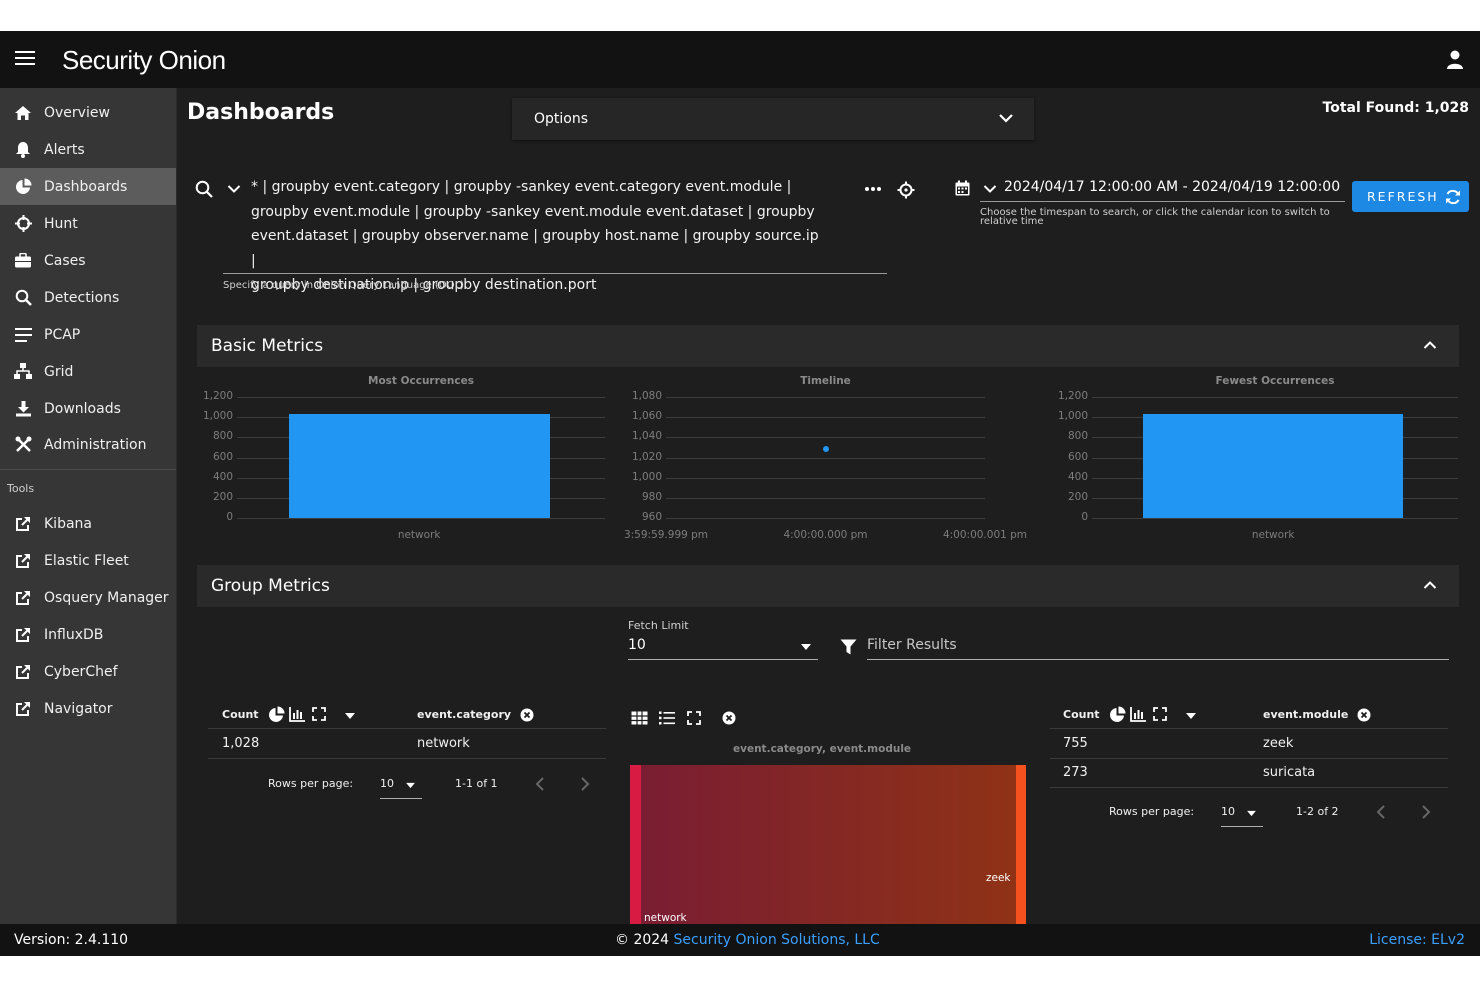 The image size is (1480, 987). What do you see at coordinates (204, 189) in the screenshot?
I see `search-icon` at bounding box center [204, 189].